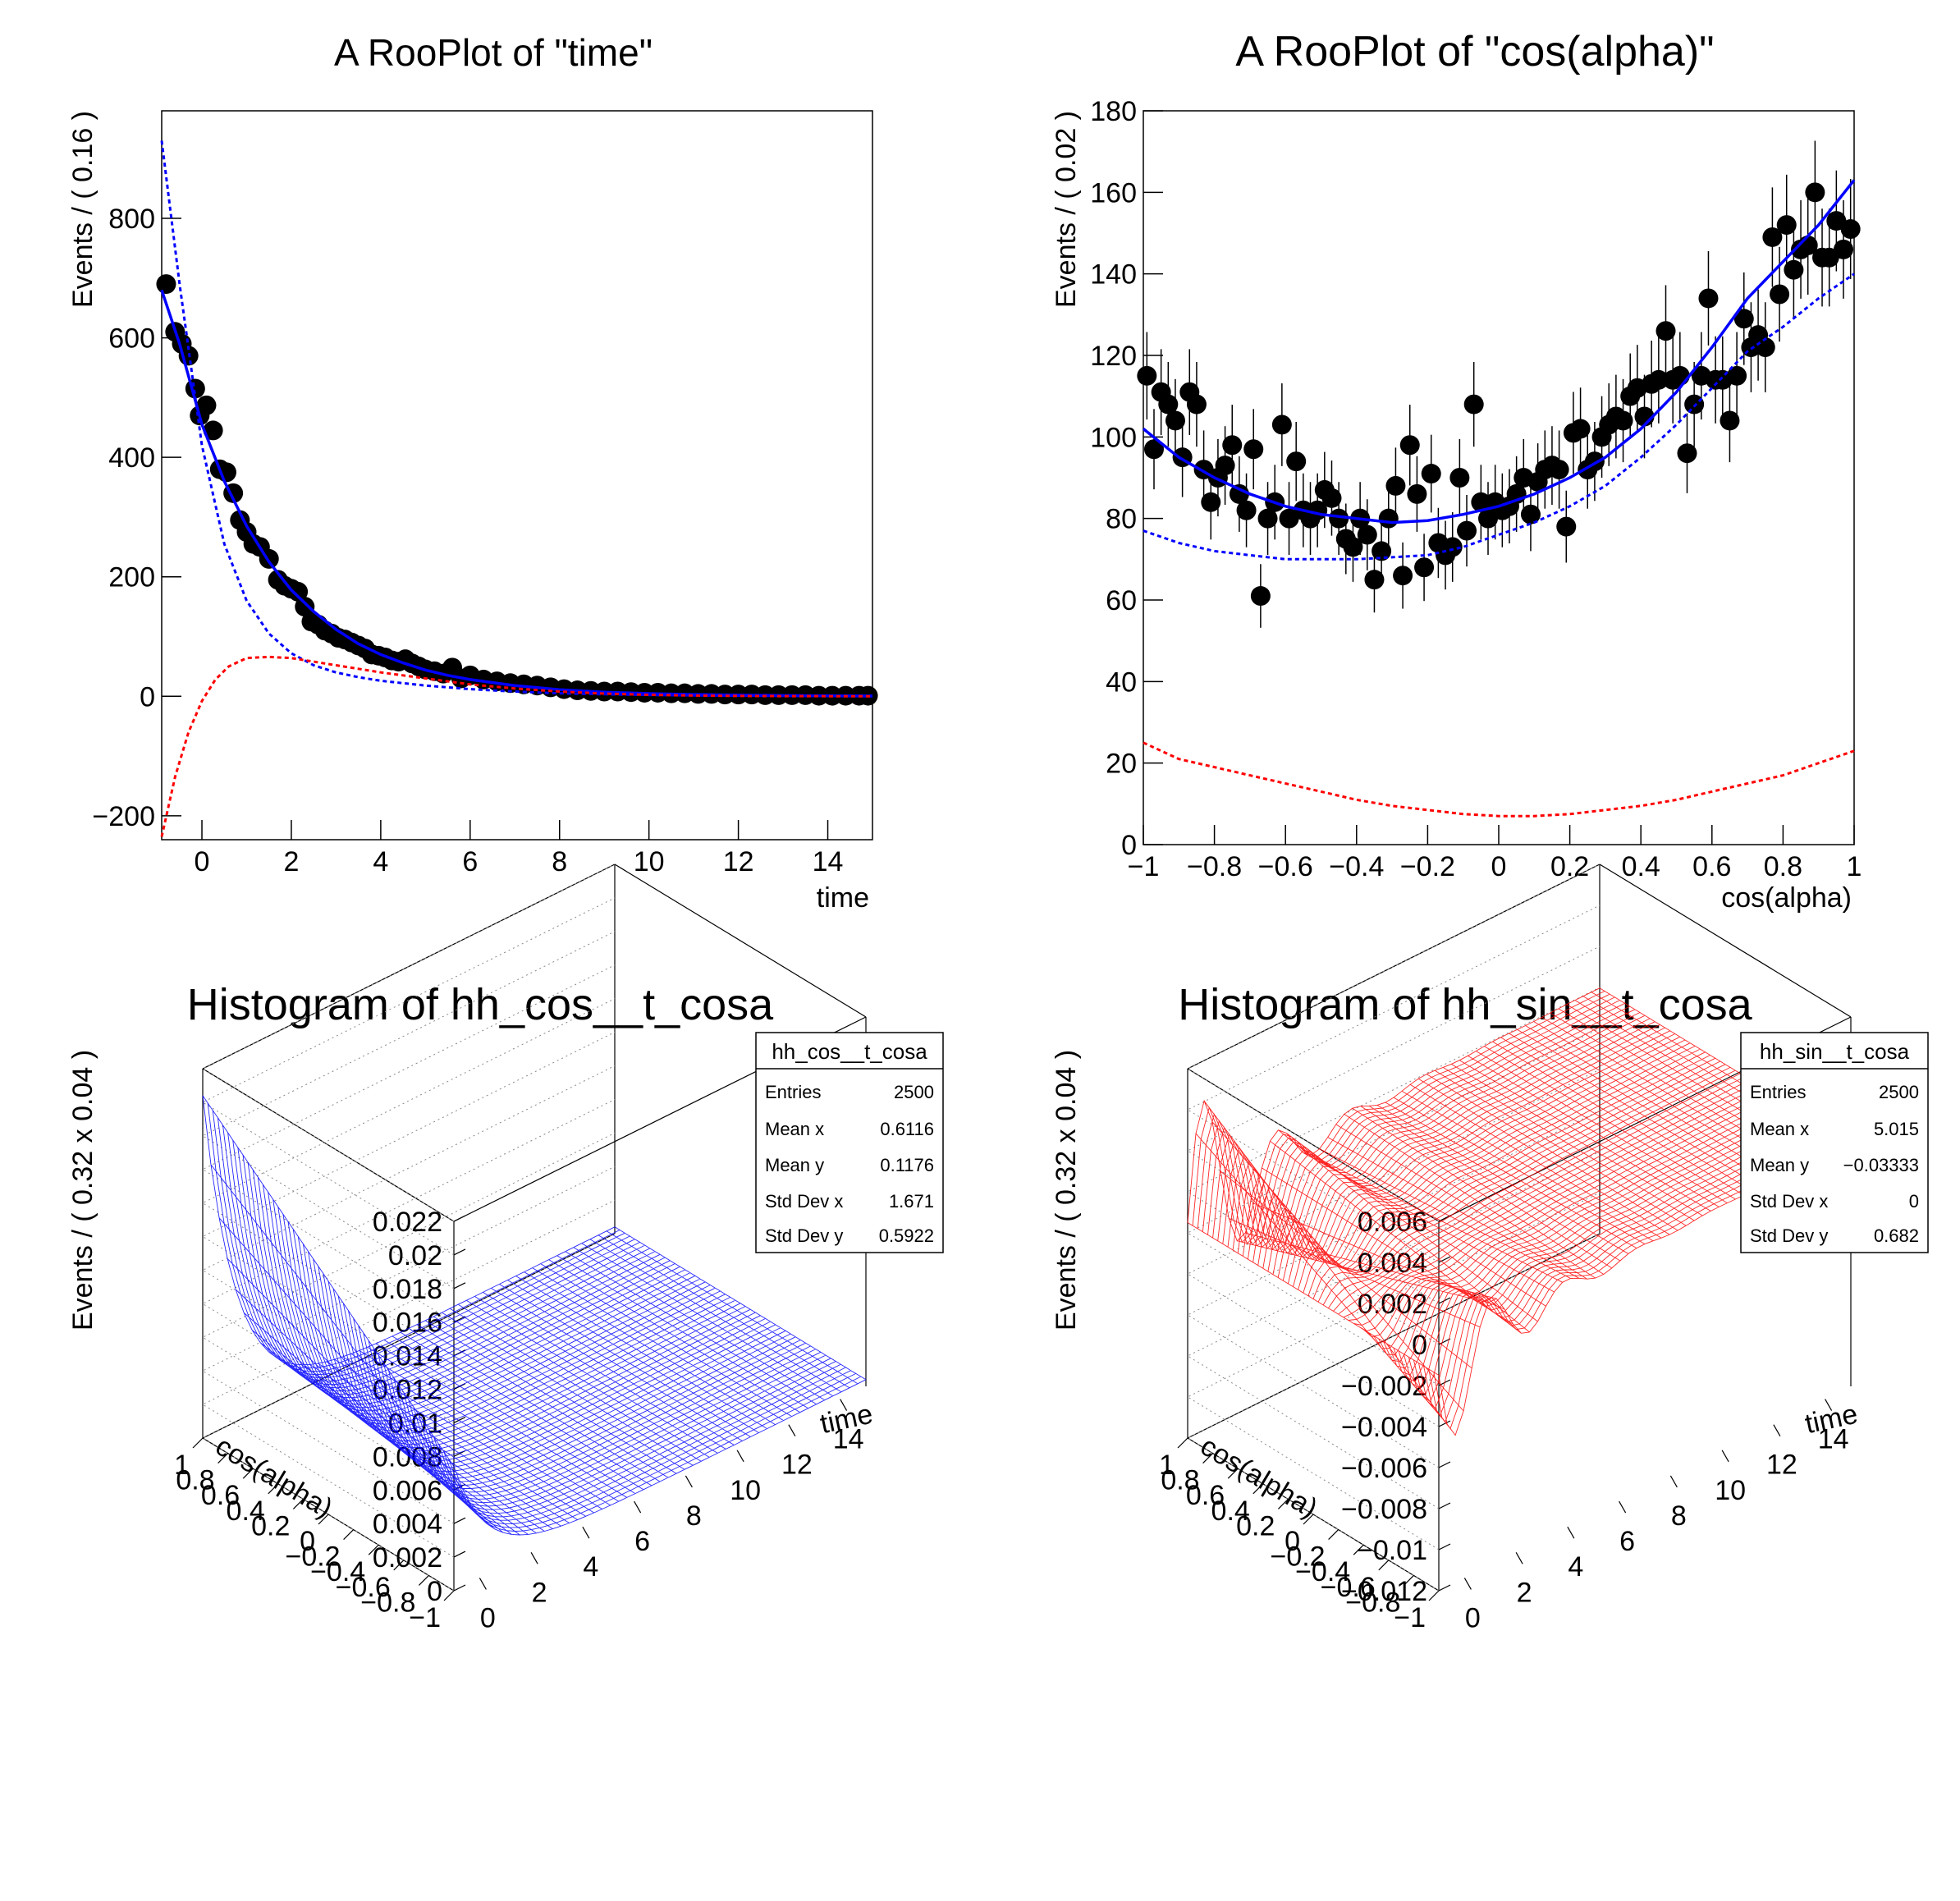  What do you see at coordinates (407, 1490) in the screenshot?
I see `z-tick-label: 0.006` at bounding box center [407, 1490].